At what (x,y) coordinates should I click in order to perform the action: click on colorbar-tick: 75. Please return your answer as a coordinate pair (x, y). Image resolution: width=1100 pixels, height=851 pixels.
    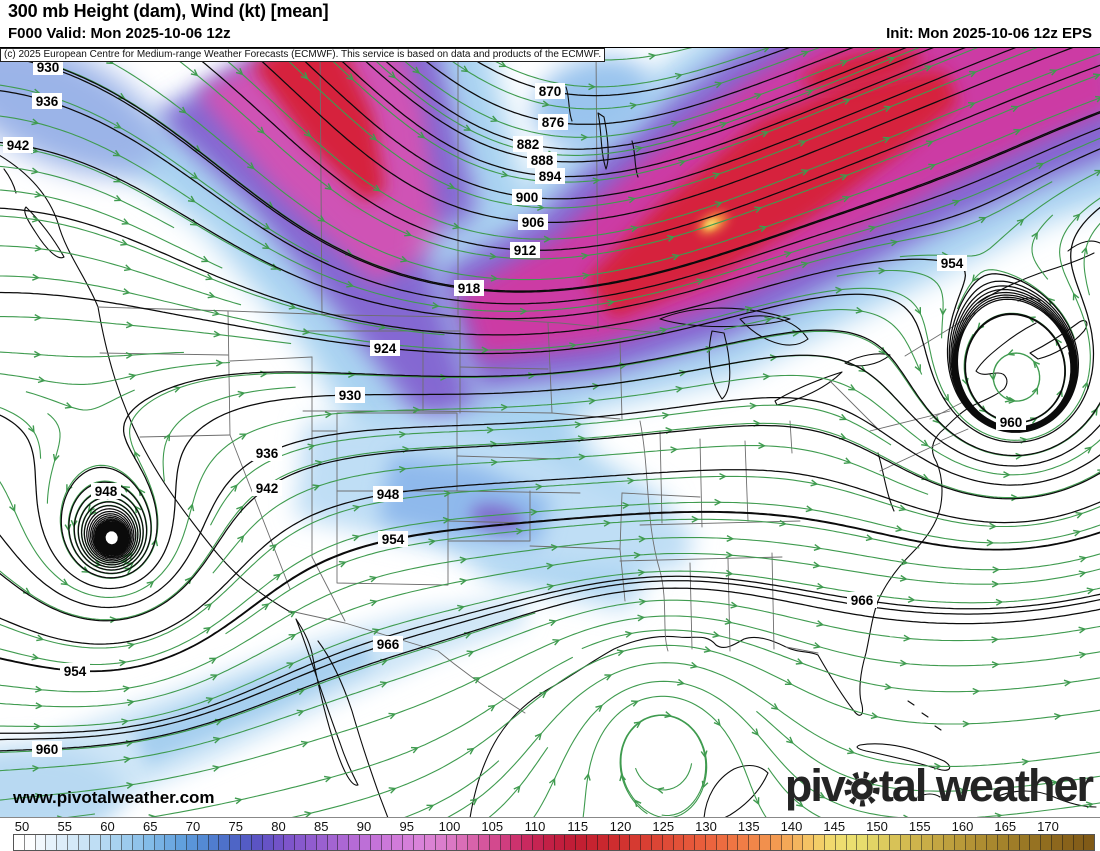
    Looking at the image, I should click on (236, 826).